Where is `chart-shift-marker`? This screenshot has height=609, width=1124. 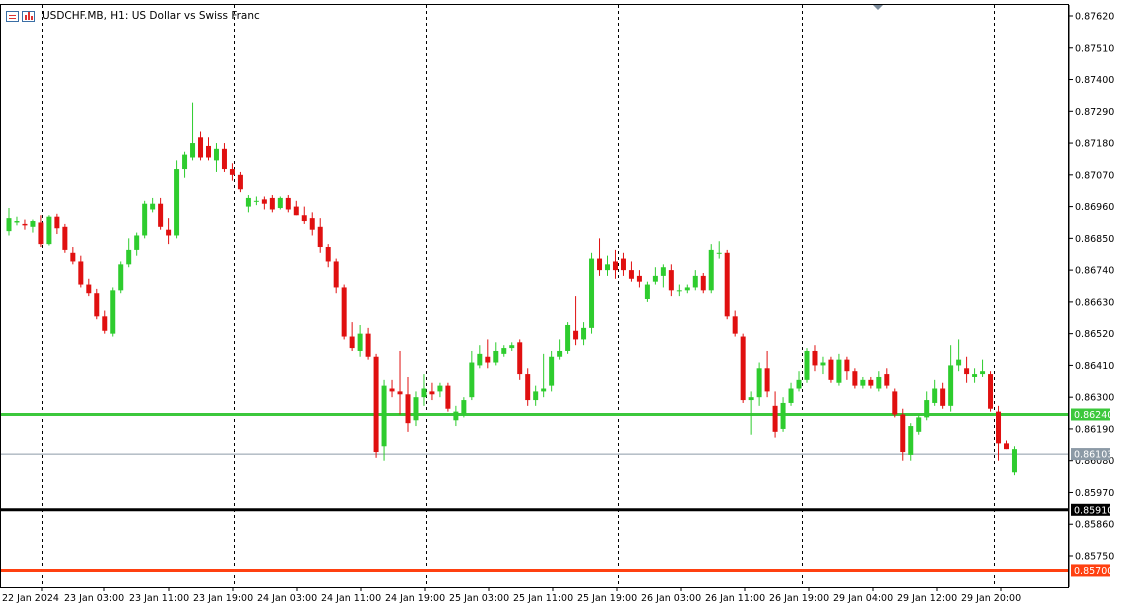 chart-shift-marker is located at coordinates (878, 7).